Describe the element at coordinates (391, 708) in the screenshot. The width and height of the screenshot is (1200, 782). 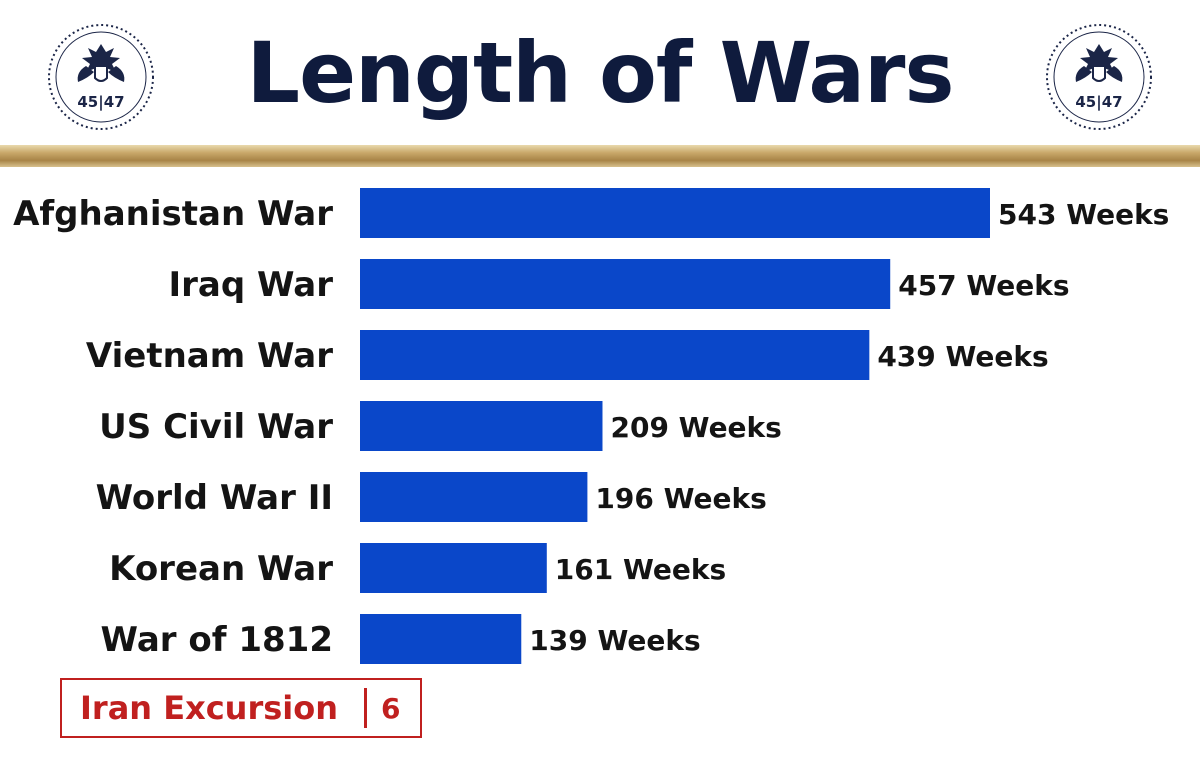
I see `note-value: 6` at that location.